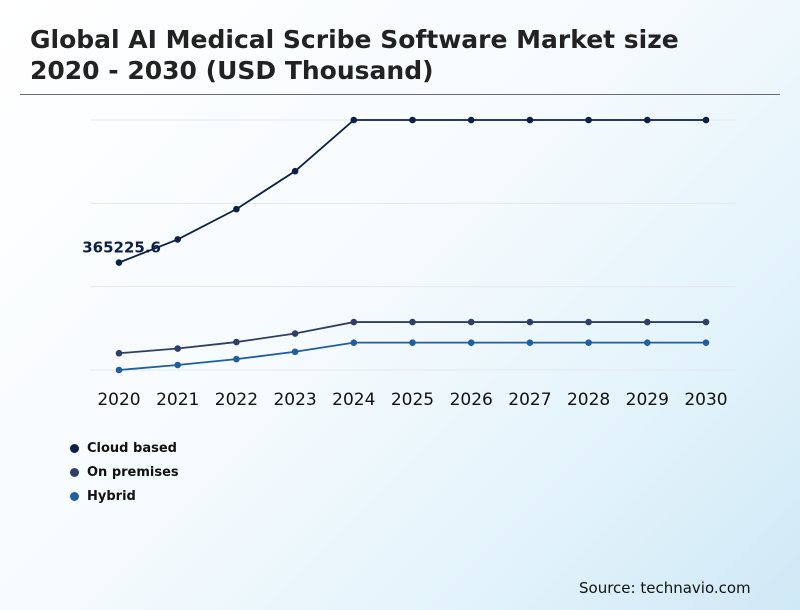 Image resolution: width=800 pixels, height=610 pixels. I want to click on series-0-point-2028, so click(588, 120).